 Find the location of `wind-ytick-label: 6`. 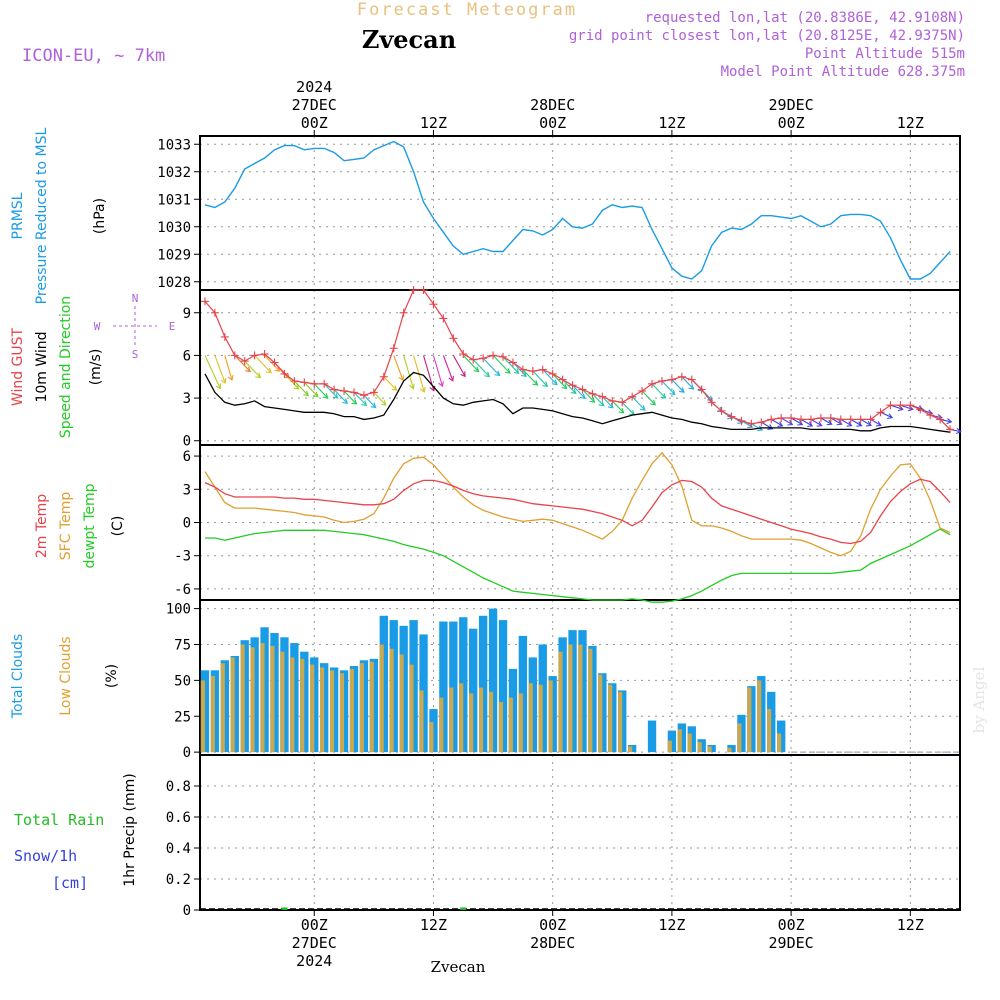

wind-ytick-label: 6 is located at coordinates (187, 356).